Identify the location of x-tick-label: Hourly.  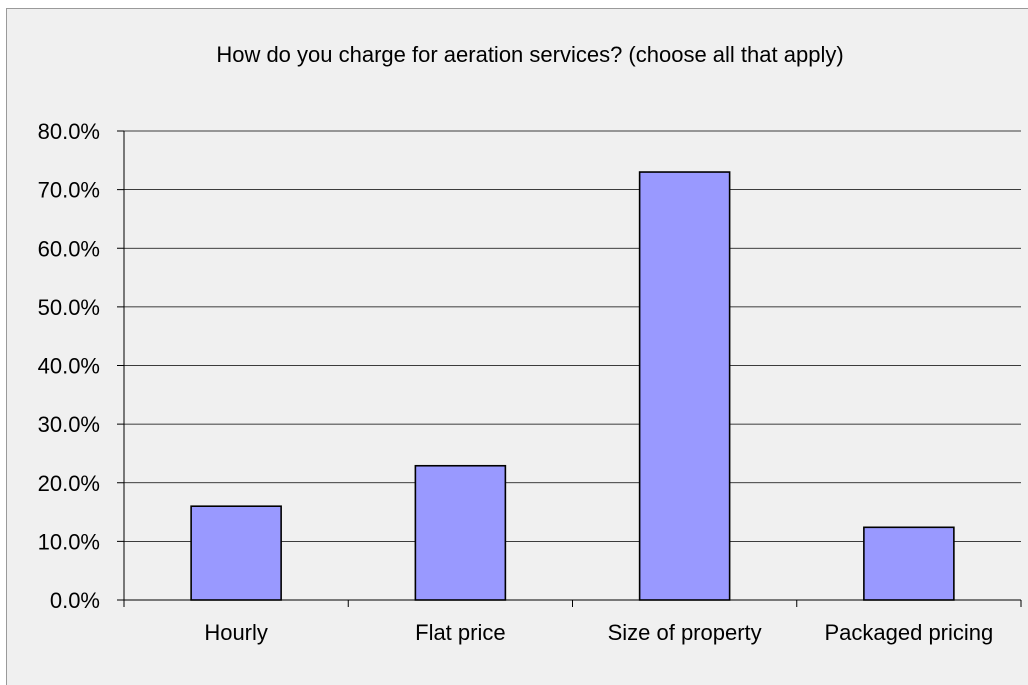
(236, 632).